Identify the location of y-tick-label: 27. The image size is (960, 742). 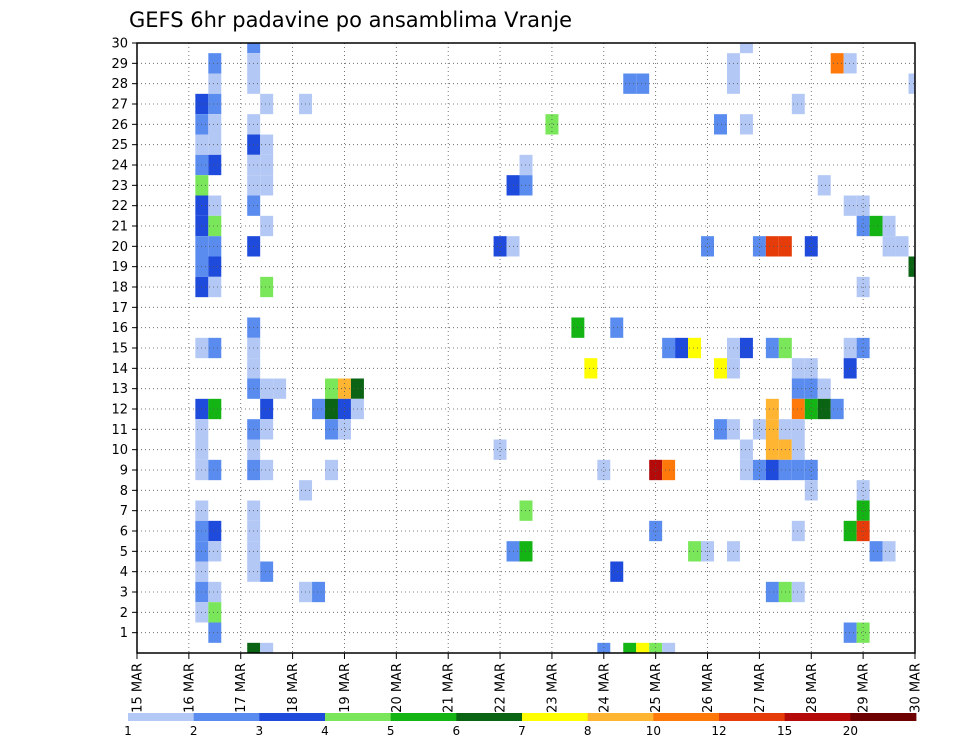
(119, 105).